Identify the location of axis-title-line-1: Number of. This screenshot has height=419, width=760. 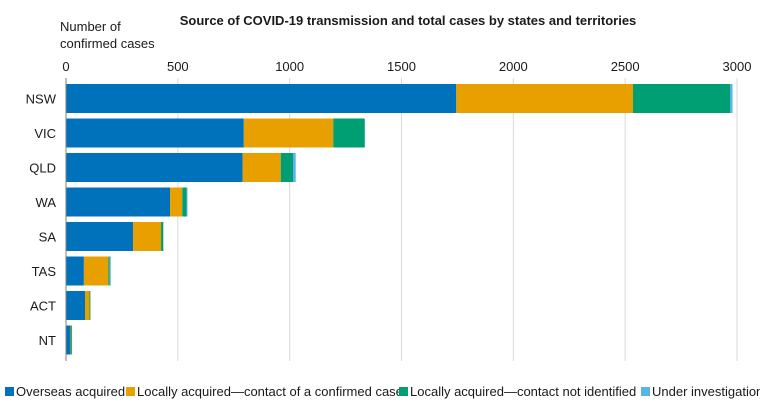
(90, 26).